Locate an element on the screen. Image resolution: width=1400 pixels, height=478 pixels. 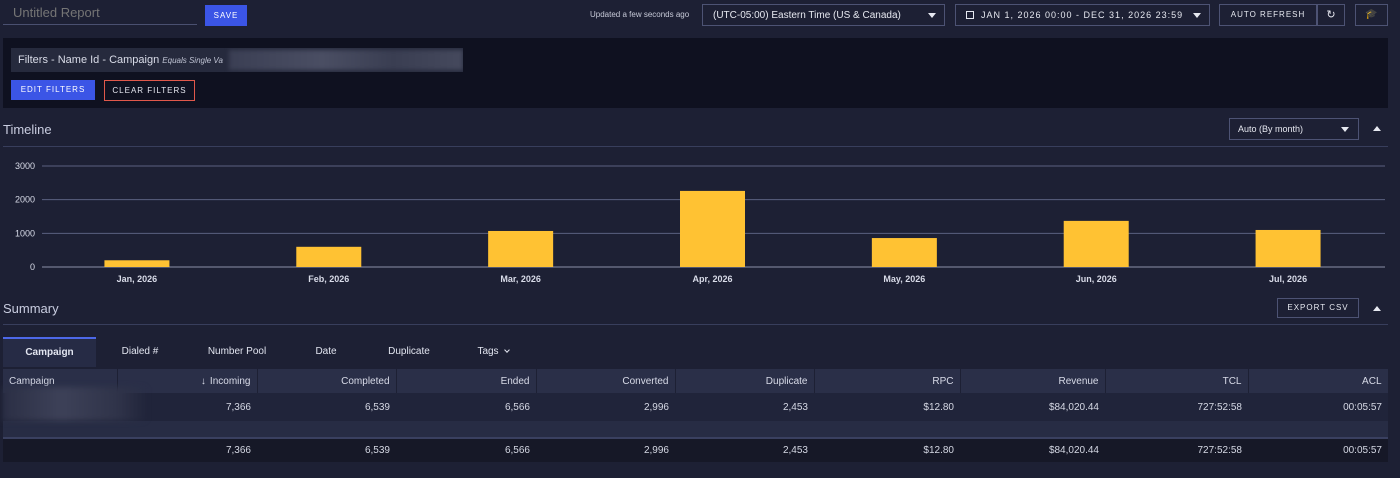
x-tick-label: May, 2026 is located at coordinates (904, 279).